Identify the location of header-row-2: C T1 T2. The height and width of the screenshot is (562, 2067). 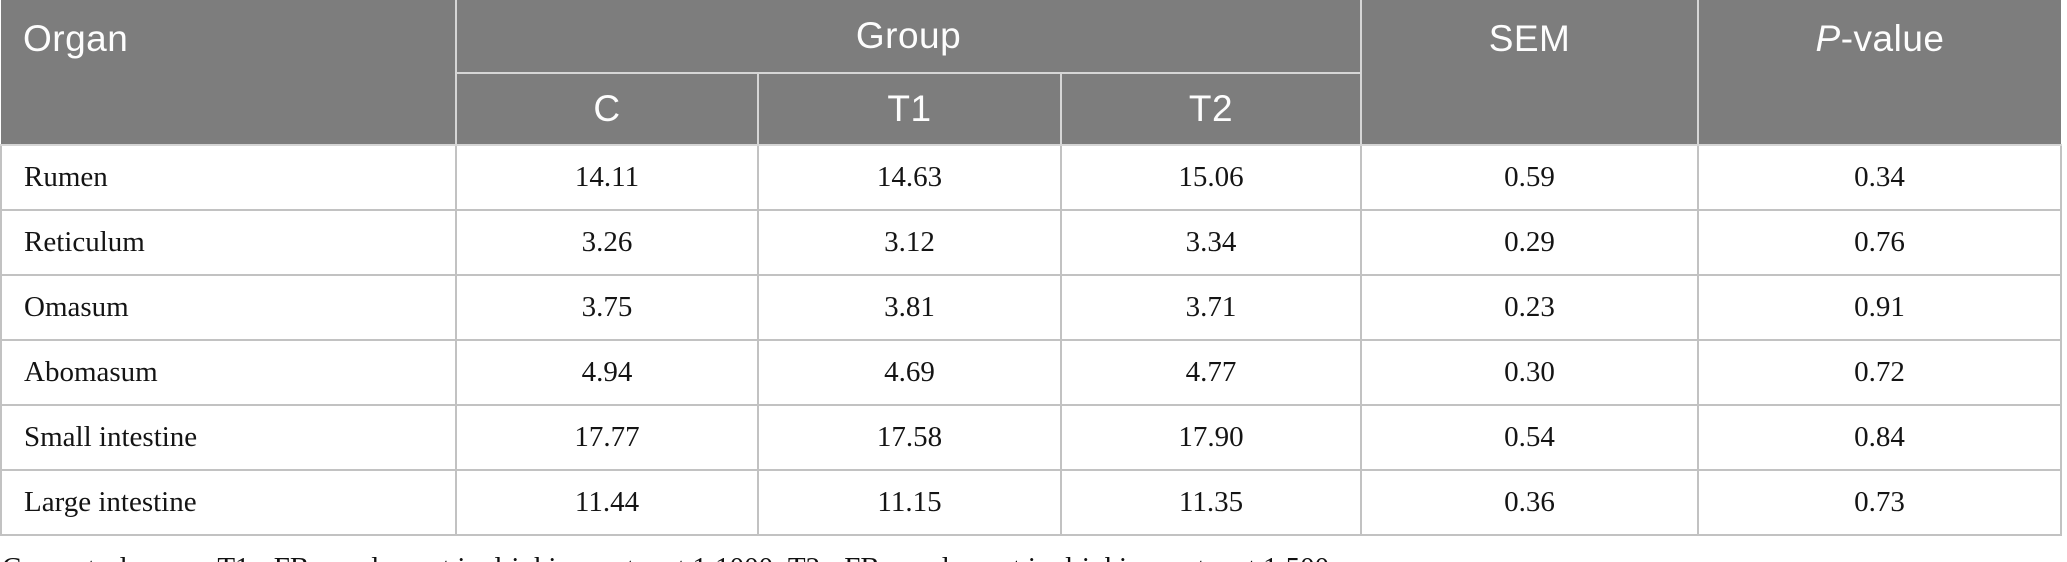
(1031, 109).